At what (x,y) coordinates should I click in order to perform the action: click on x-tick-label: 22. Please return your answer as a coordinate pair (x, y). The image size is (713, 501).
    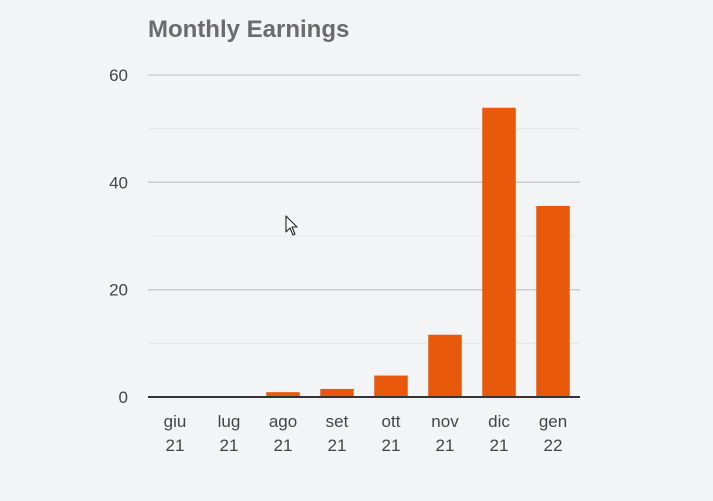
    Looking at the image, I should click on (553, 445).